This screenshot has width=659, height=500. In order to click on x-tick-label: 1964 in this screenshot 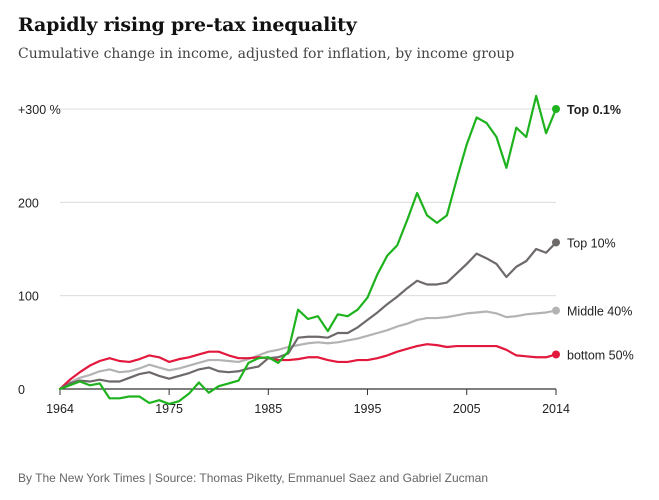, I will do `click(60, 409)`.